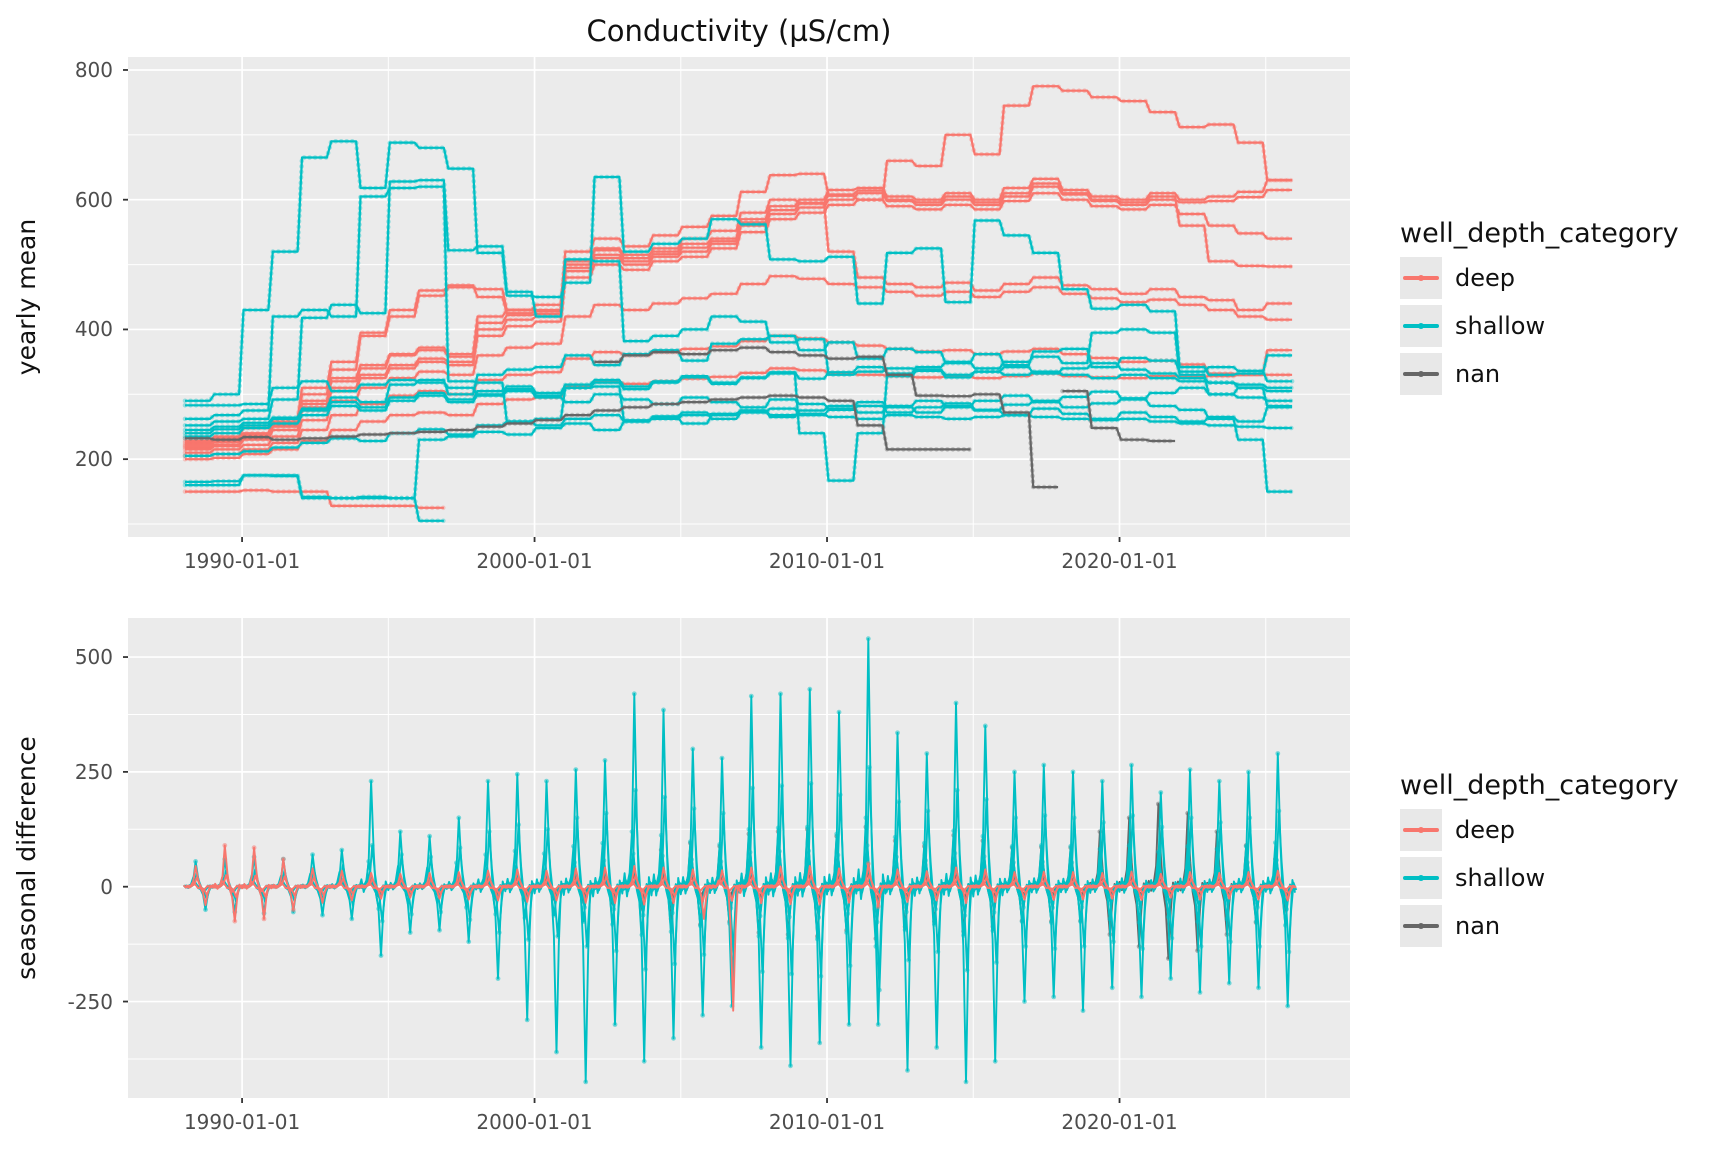 The width and height of the screenshot is (1728, 1152). I want to click on y-tick-label: 400, so click(93, 329).